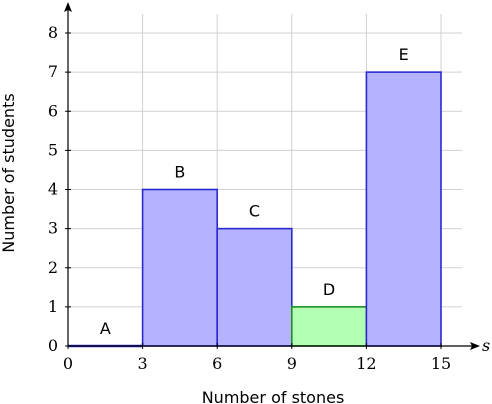 This screenshot has height=404, width=492. Describe the element at coordinates (53, 149) in the screenshot. I see `y-tick-label: 5` at that location.